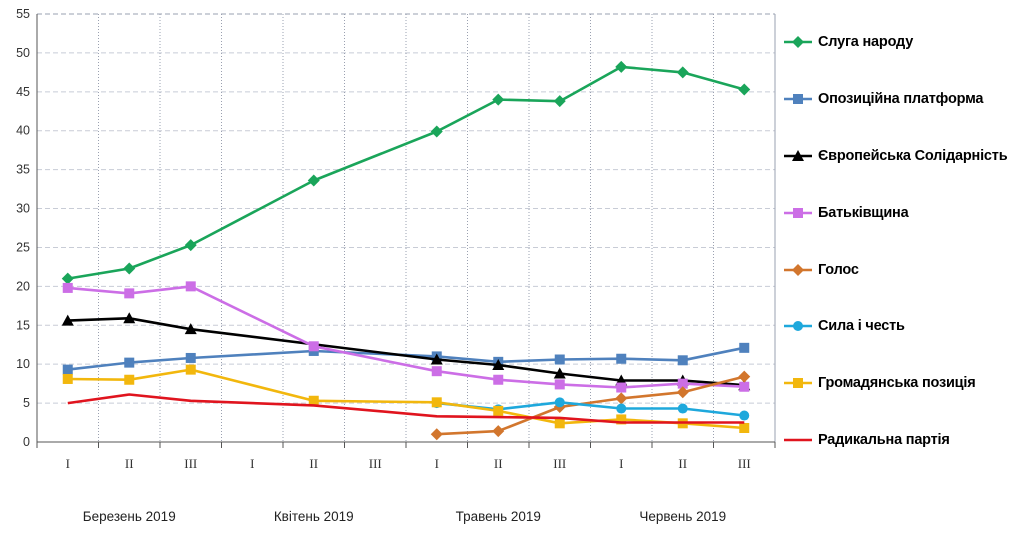 This screenshot has width=1023, height=535. What do you see at coordinates (23, 286) in the screenshot?
I see `y-tick-label: 20` at bounding box center [23, 286].